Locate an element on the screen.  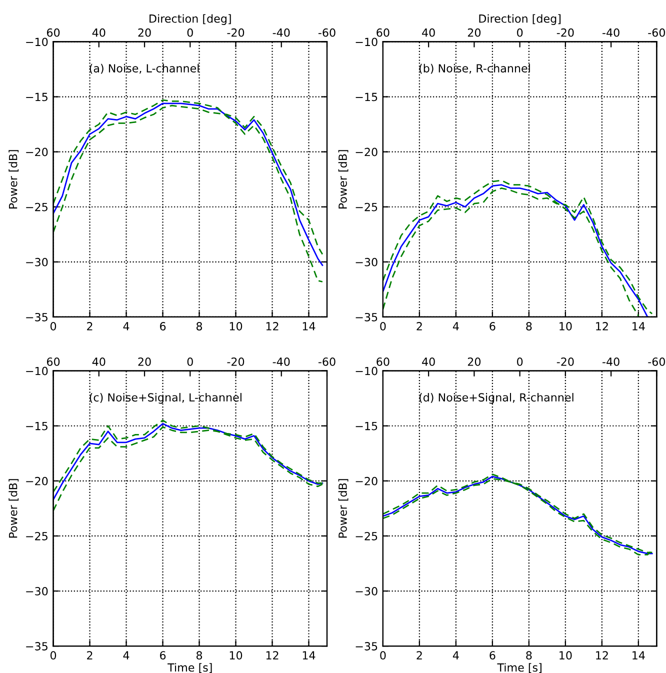
annotation: (d) Noise+Signal, R-channel is located at coordinates (496, 398).